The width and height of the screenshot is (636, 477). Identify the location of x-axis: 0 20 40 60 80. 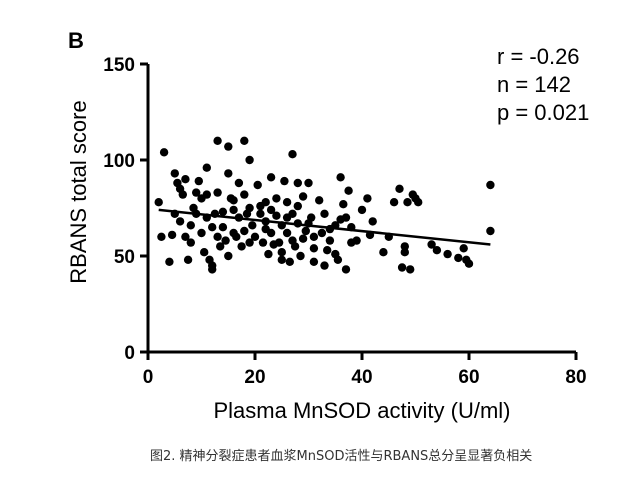
(365, 369).